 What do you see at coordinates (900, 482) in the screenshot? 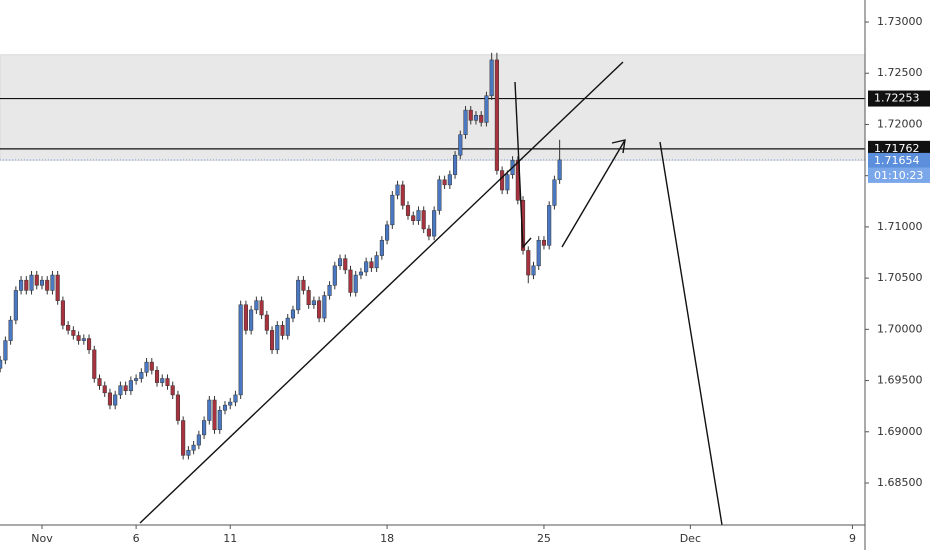
I see `y-tick-label: 1.68500` at bounding box center [900, 482].